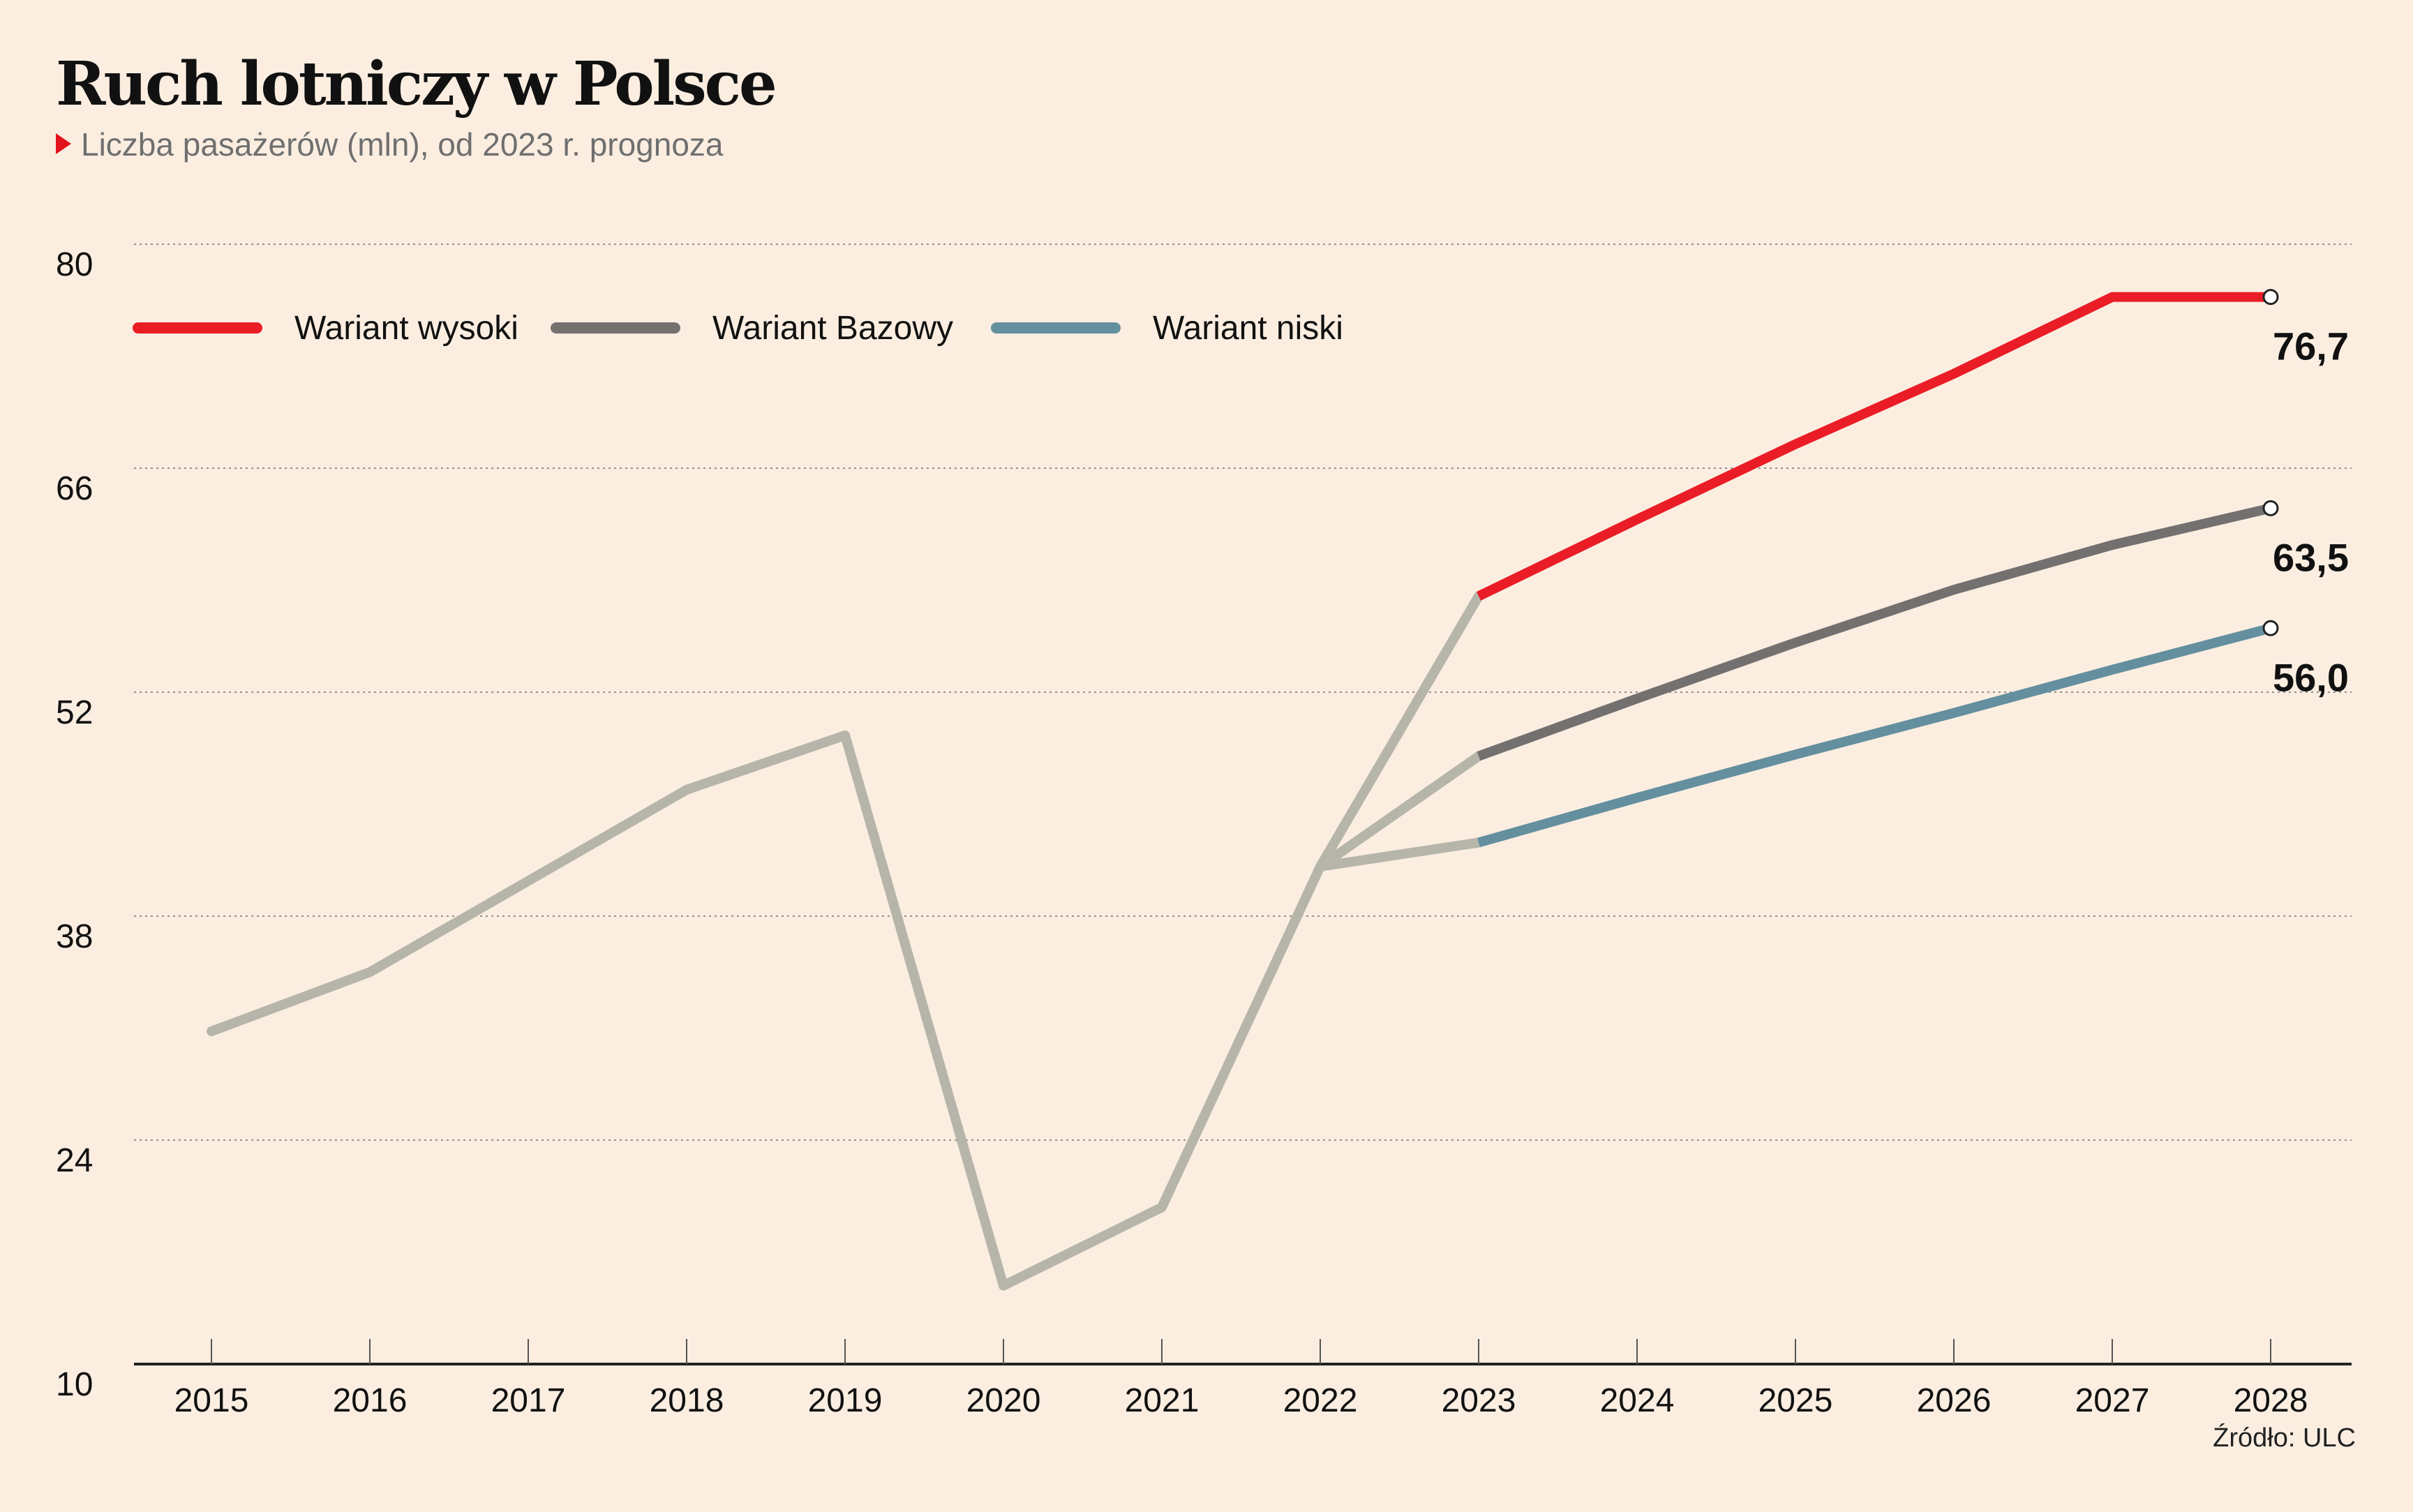 This screenshot has height=1512, width=2413. What do you see at coordinates (74, 488) in the screenshot?
I see `y-tick-label: 66` at bounding box center [74, 488].